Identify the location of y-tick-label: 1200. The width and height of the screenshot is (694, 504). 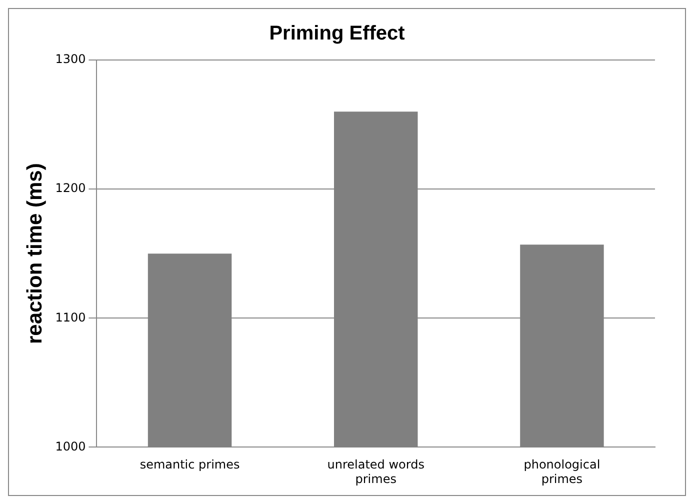
(70, 188).